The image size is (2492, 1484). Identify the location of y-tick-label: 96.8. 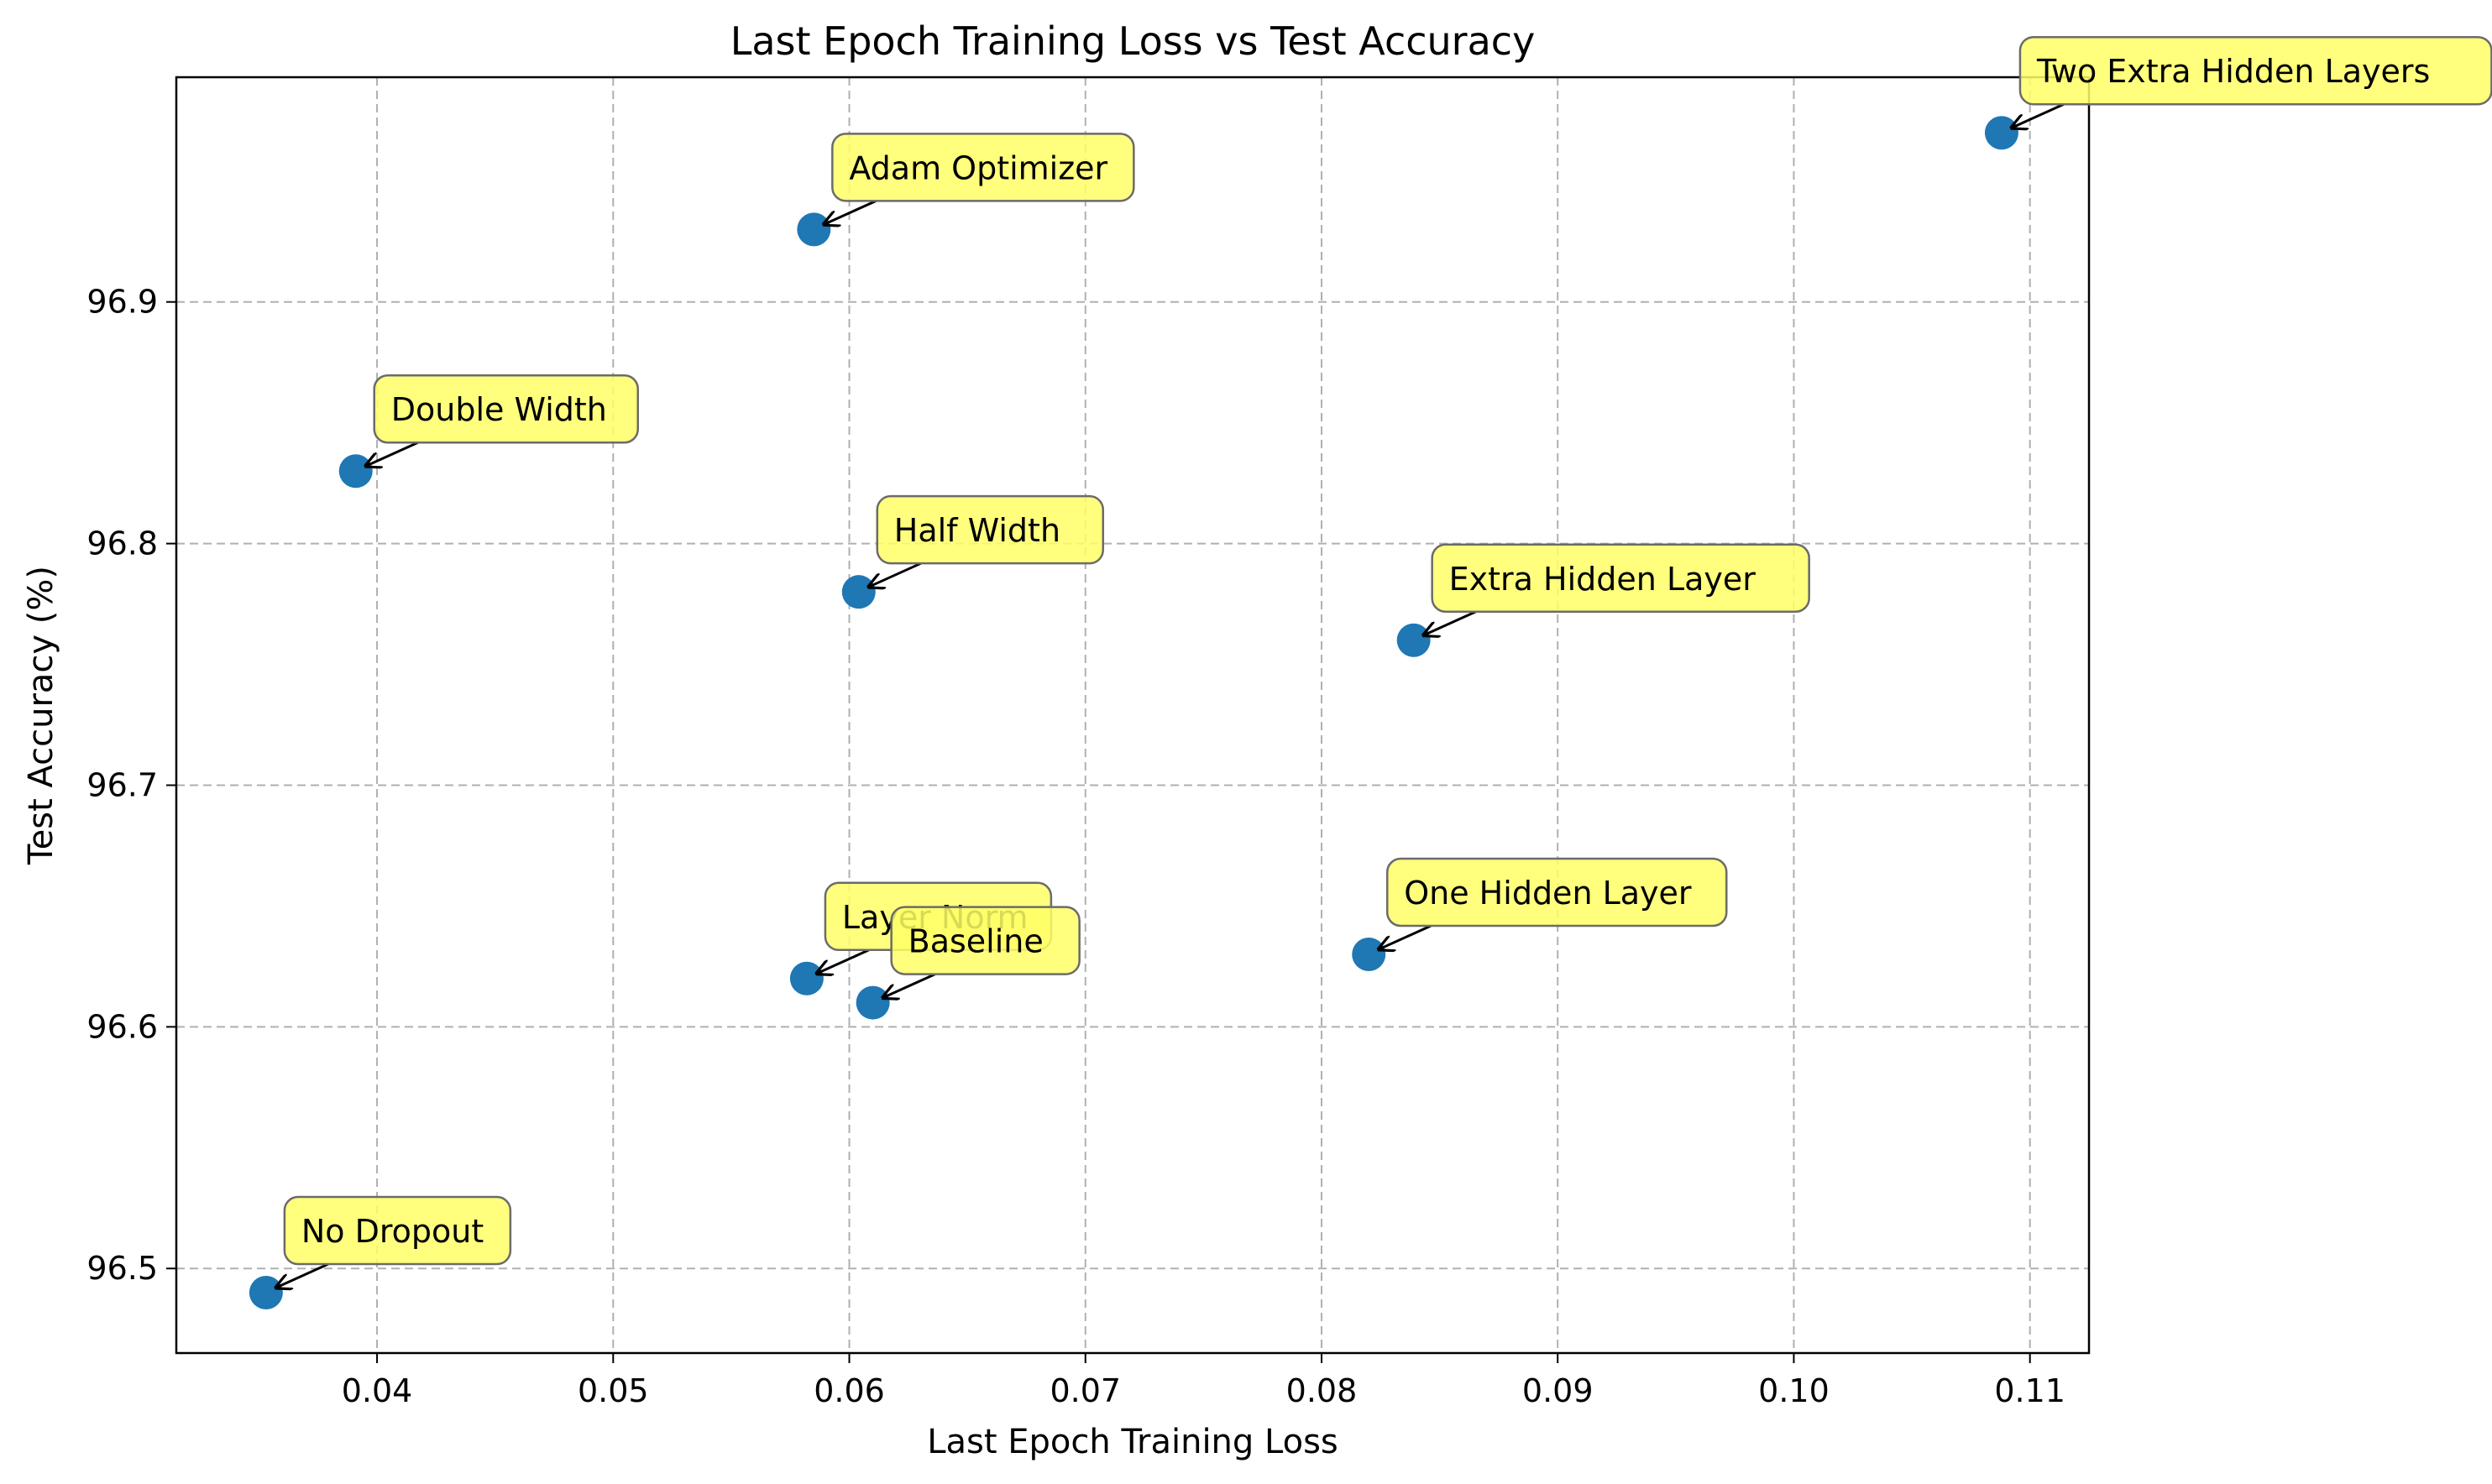
(122, 543).